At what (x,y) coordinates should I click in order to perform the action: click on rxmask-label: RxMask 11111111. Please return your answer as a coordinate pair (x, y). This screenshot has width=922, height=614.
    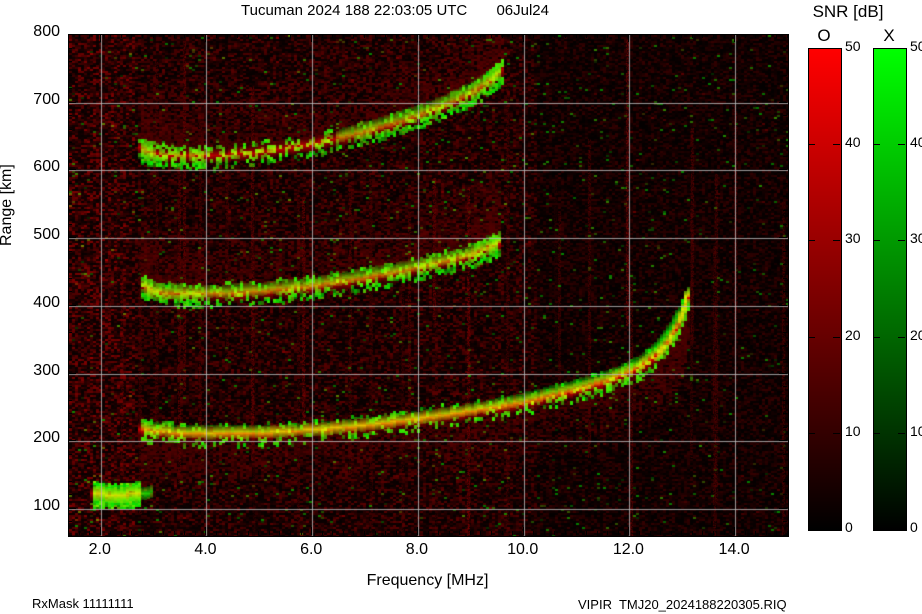
    Looking at the image, I should click on (83, 603).